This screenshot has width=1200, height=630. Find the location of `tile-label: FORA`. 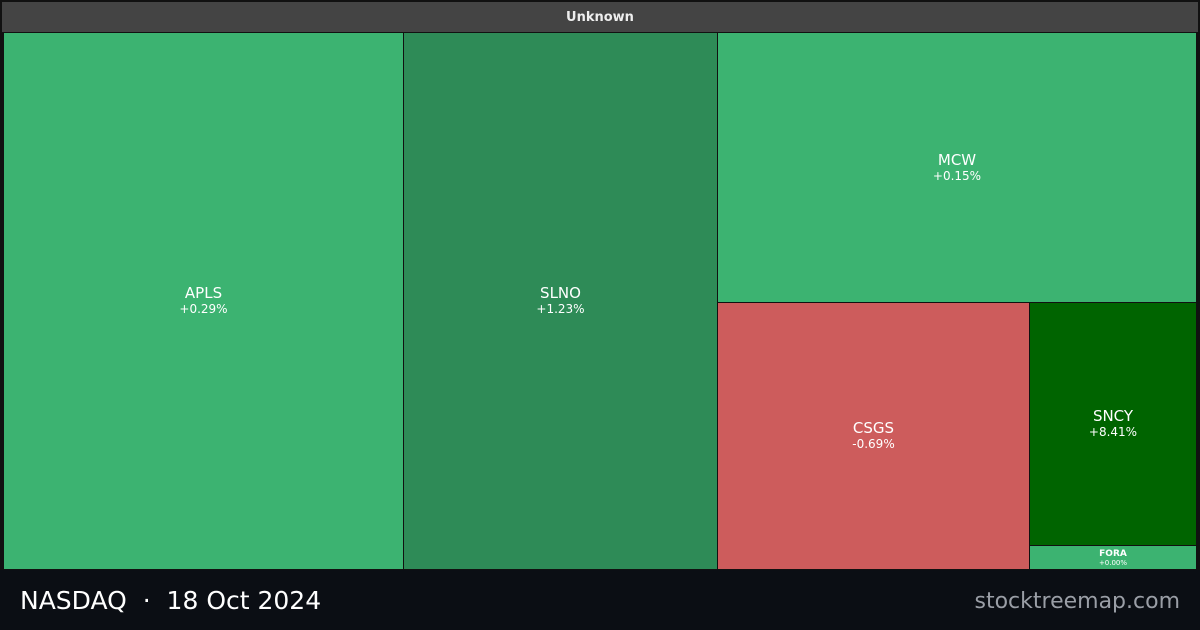

tile-label: FORA is located at coordinates (1113, 553).